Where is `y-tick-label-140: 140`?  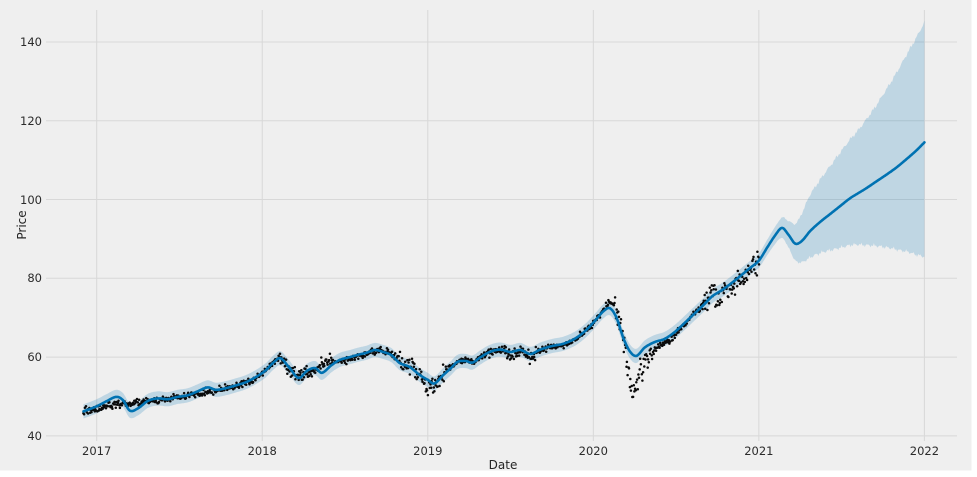 y-tick-label-140: 140 is located at coordinates (31, 42).